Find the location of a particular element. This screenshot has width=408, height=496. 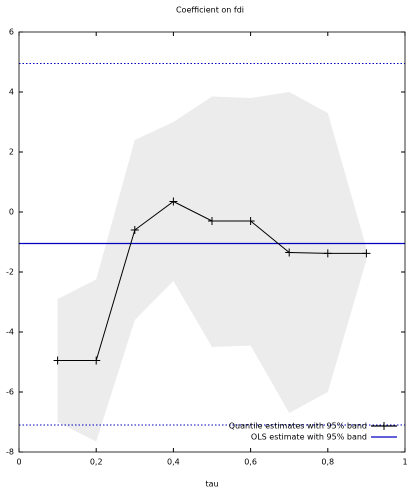

y-tick-label: -8 is located at coordinates (10, 452).